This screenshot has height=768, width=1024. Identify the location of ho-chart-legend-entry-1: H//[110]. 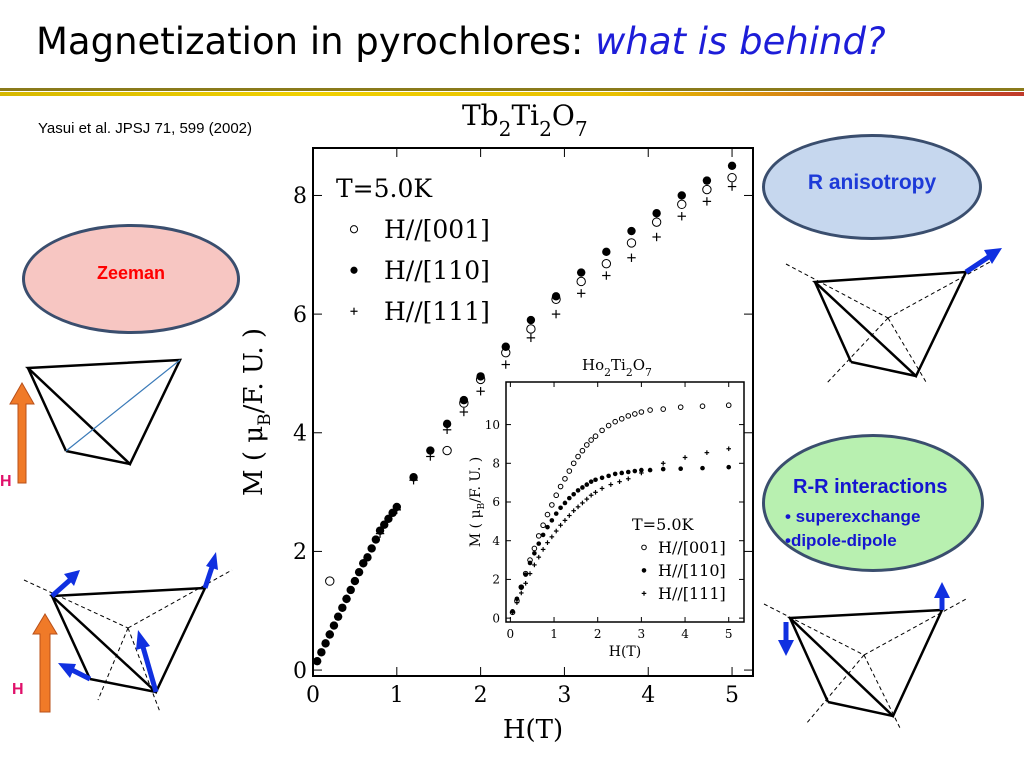
(692, 570).